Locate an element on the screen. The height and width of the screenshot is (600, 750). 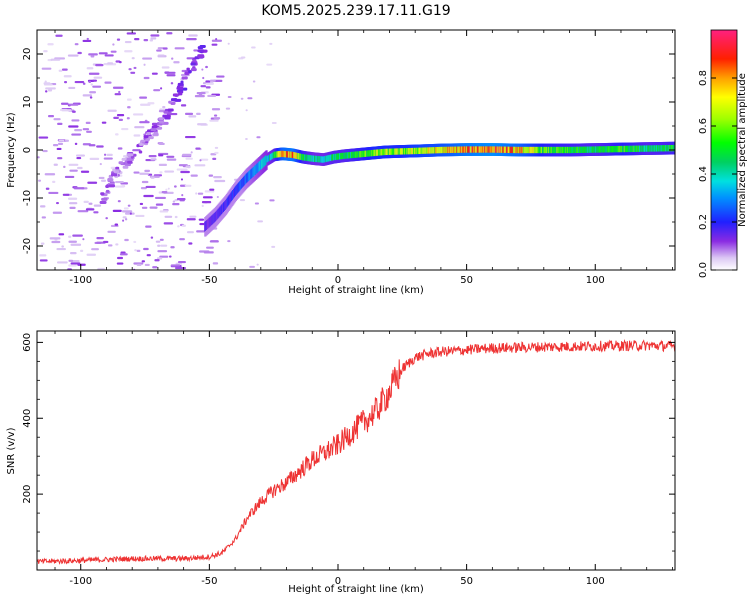
snr-ytick-label: 600 is located at coordinates (27, 342).